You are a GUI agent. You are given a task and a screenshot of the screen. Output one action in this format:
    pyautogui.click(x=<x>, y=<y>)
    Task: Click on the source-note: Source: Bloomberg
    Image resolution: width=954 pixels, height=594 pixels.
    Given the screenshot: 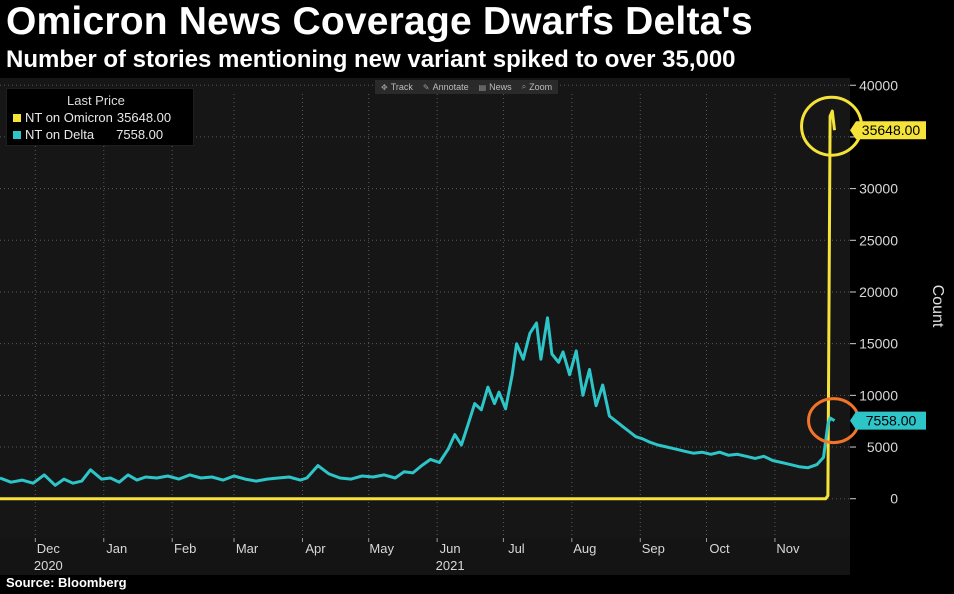 What is the action you would take?
    pyautogui.click(x=66, y=582)
    